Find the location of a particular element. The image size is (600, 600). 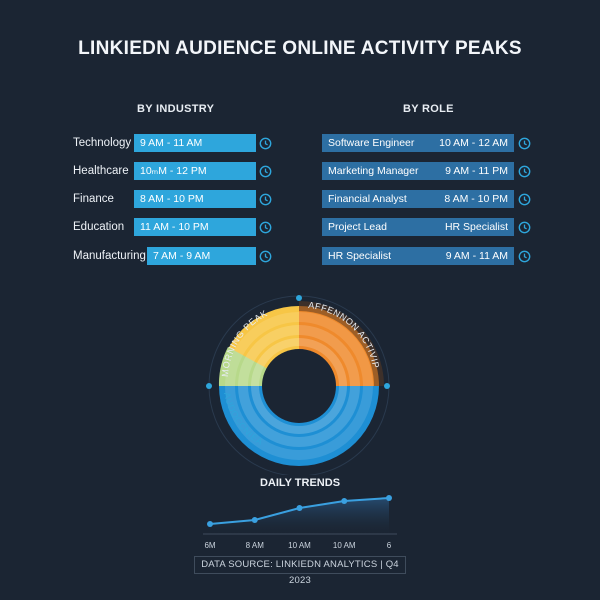

industry-label: Healthcare is located at coordinates (101, 171).